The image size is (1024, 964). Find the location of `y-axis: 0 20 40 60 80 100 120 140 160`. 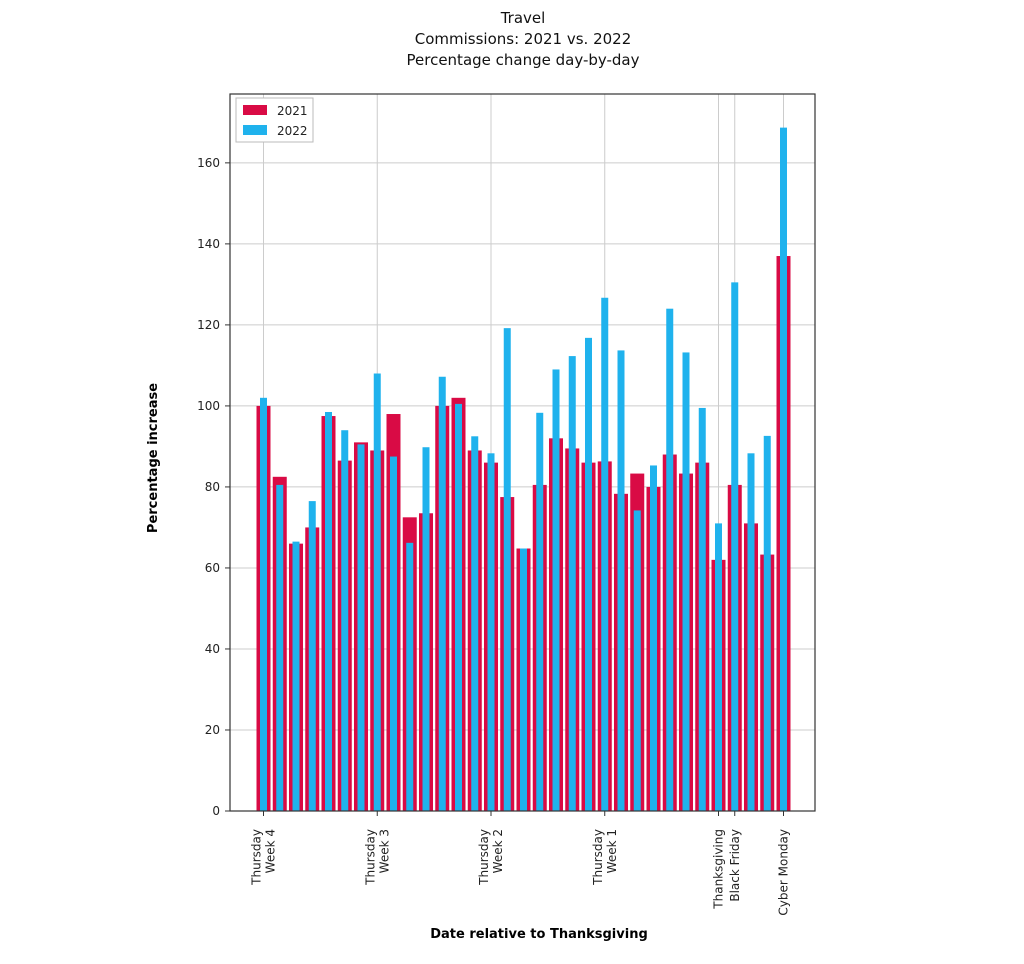

y-axis: 0 20 40 60 80 100 120 140 160 is located at coordinates (213, 487).